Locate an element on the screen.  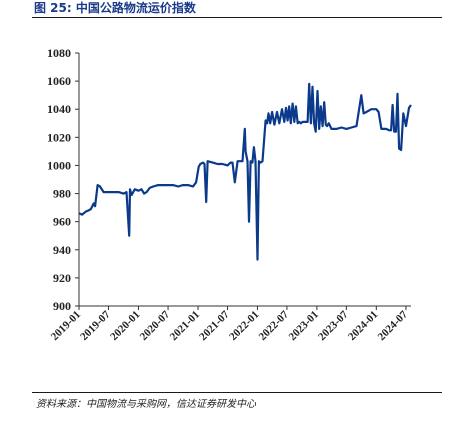
x-tick-label: 2021-07 is located at coordinates (214, 325).